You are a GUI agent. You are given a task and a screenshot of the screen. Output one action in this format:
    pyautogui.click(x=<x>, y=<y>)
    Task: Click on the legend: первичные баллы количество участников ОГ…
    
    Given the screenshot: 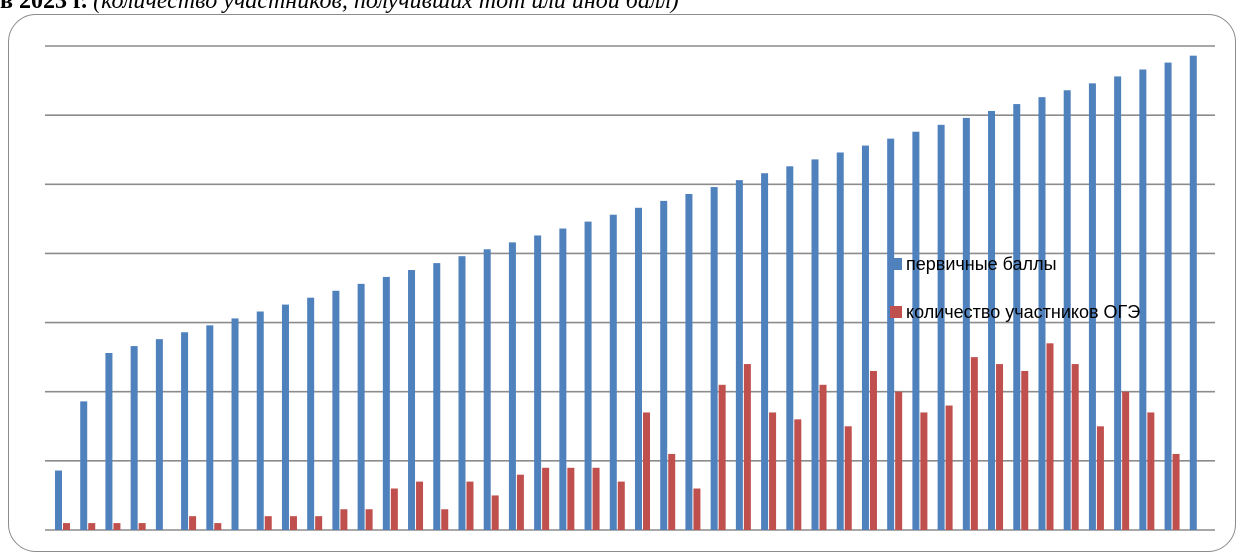 What is the action you would take?
    pyautogui.click(x=1015, y=288)
    